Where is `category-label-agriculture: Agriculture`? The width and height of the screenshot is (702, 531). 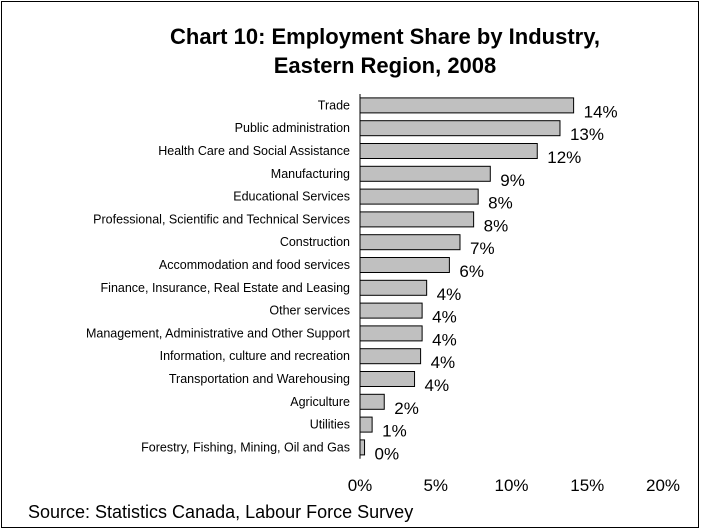
category-label-agriculture: Agriculture is located at coordinates (320, 402).